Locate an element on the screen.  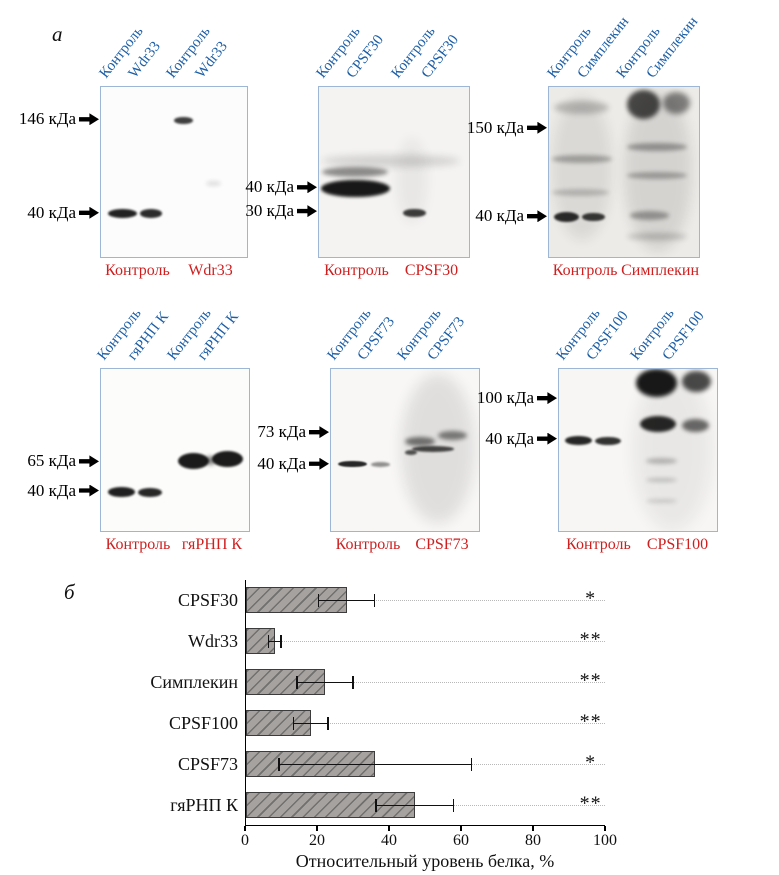
condition-label: CPSF73 is located at coordinates (442, 544).